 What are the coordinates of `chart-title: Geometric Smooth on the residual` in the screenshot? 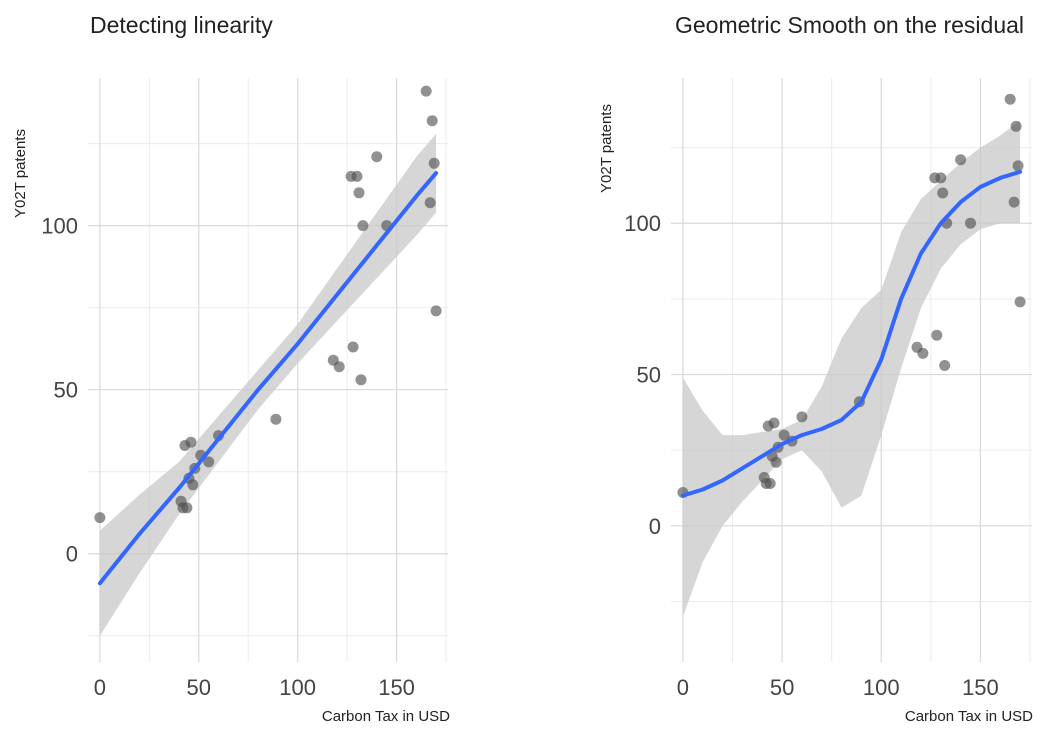 It's located at (850, 25).